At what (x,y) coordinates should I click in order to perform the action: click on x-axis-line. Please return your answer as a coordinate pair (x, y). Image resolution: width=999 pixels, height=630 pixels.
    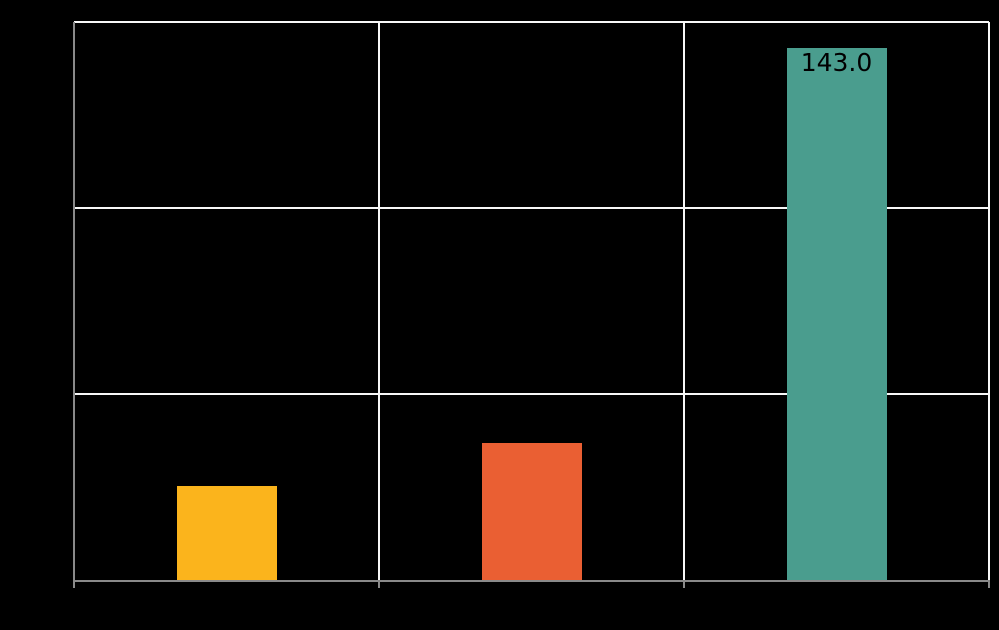
    Looking at the image, I should click on (531, 581).